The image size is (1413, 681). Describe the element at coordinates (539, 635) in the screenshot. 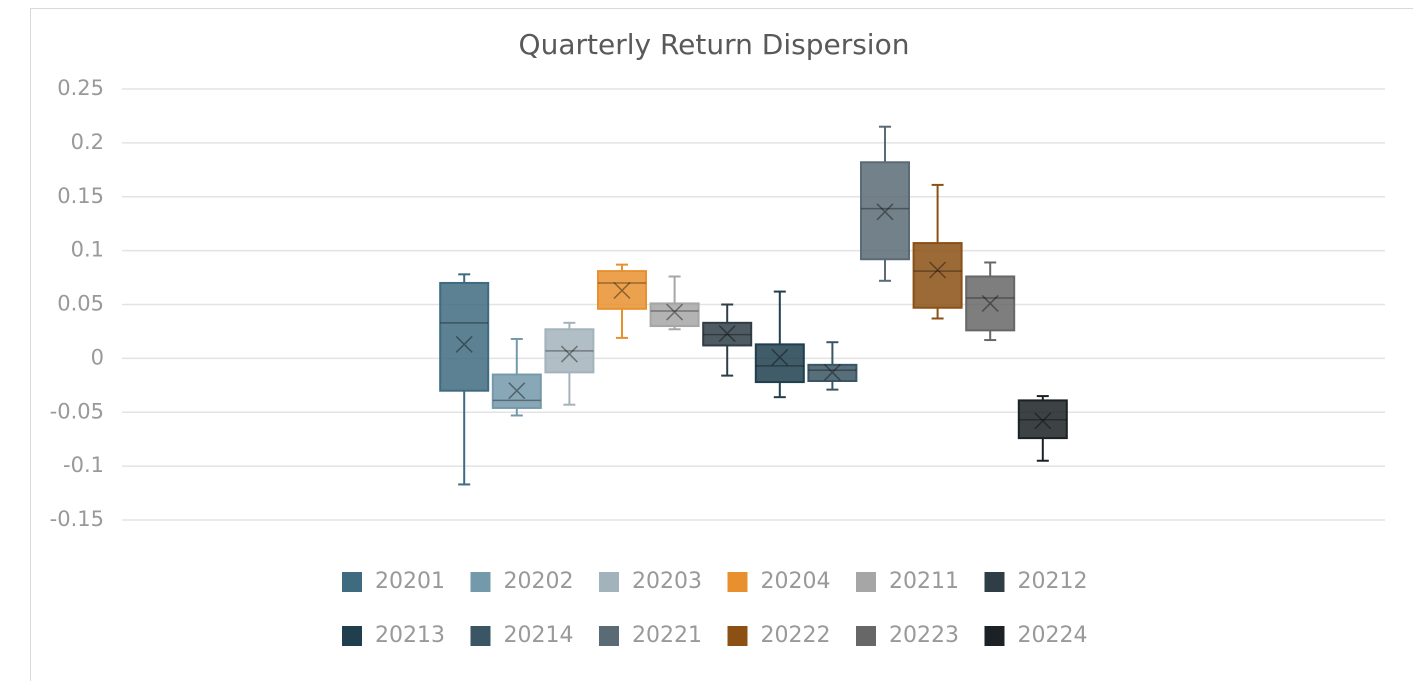

I see `legend-label: 20214` at that location.